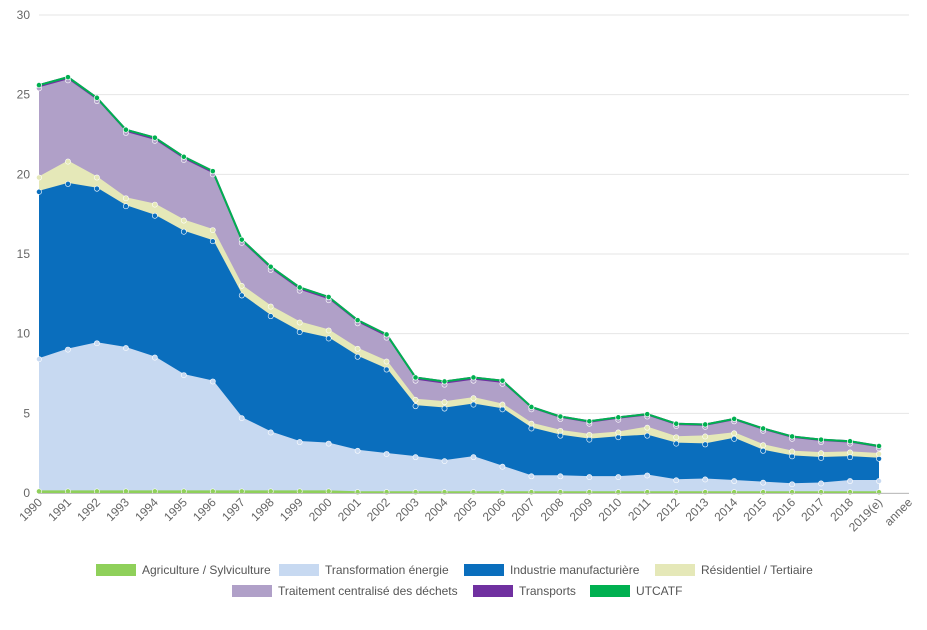  I want to click on legend-label: Traitement centralisé des déchets, so click(368, 591).